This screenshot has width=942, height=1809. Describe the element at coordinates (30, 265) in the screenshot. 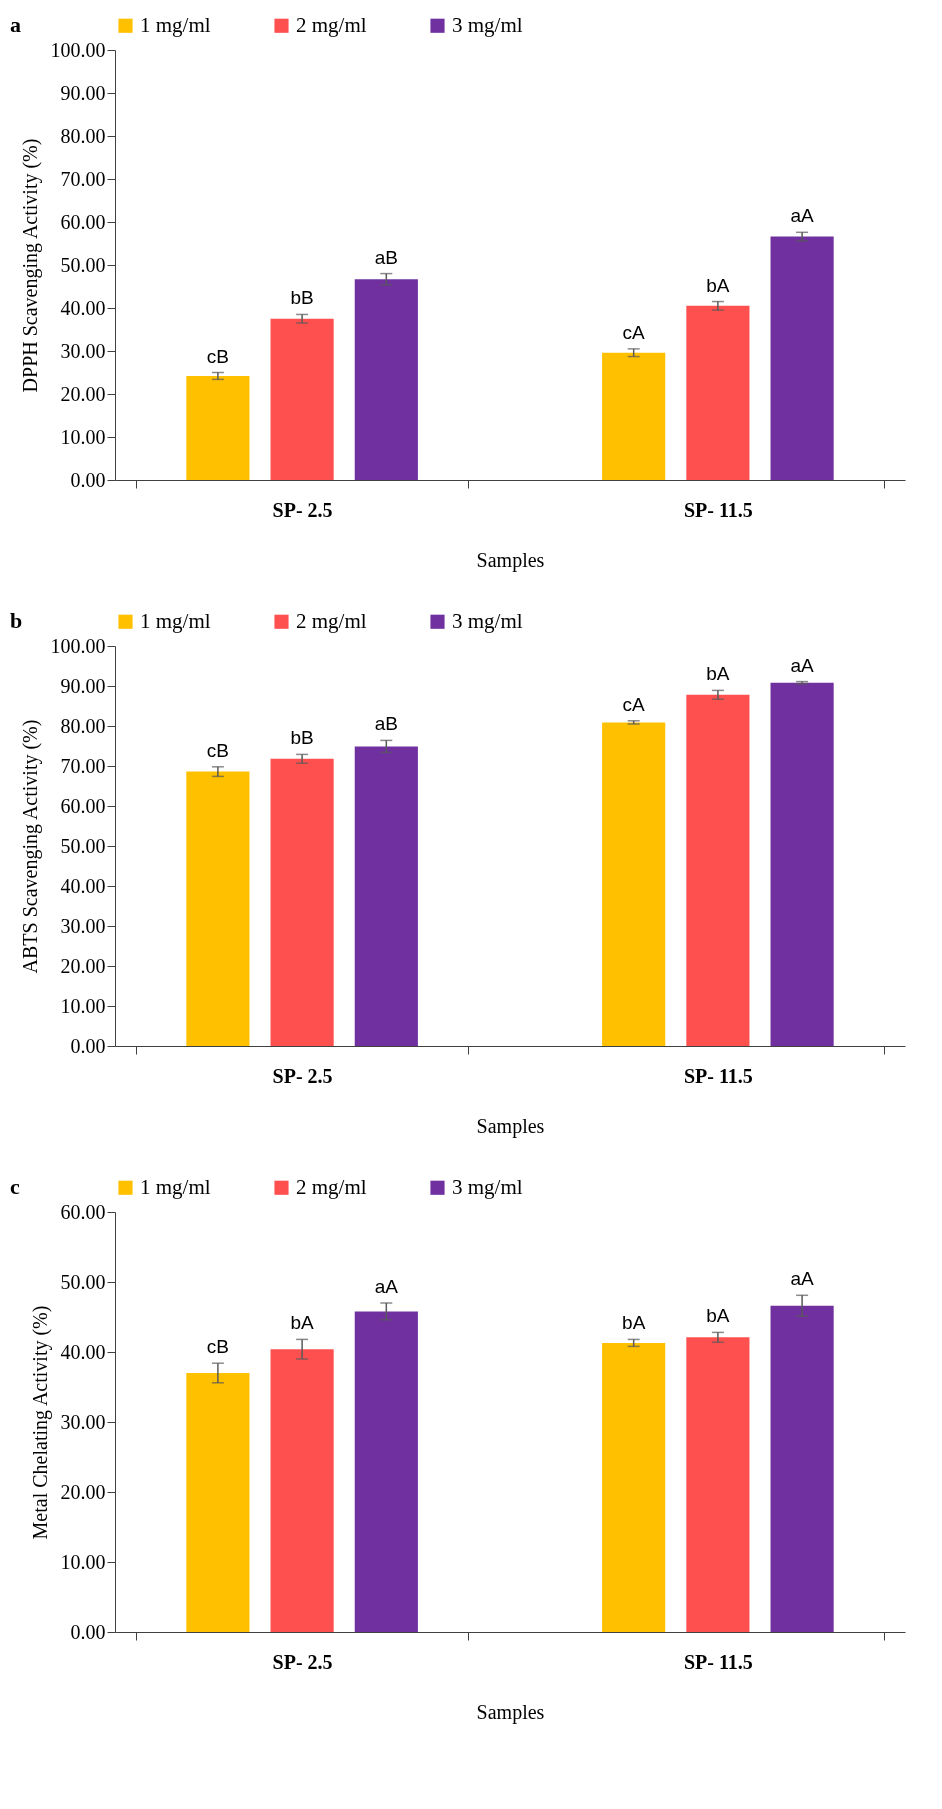

I see `y-axis-title: DPPH Scavenging Activity (%)` at that location.